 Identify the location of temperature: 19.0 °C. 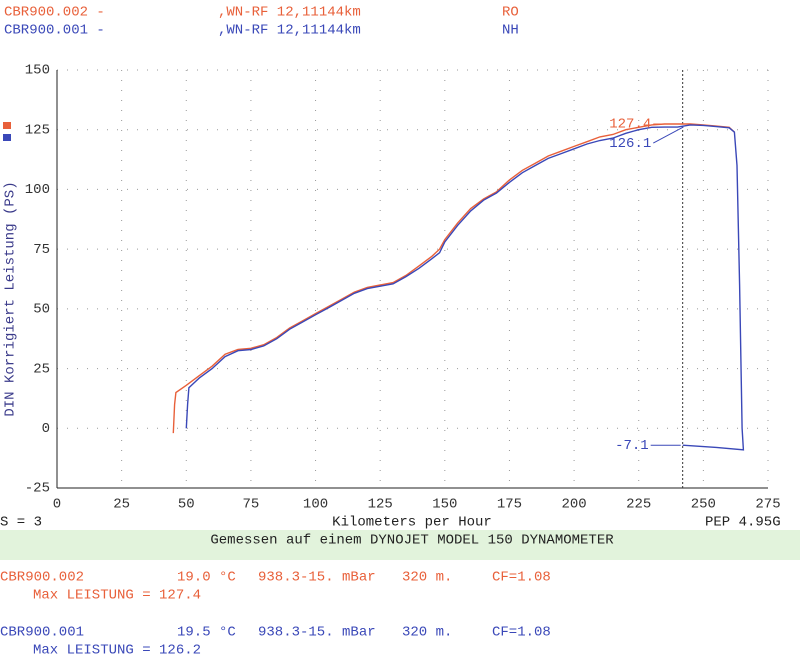
(206, 578).